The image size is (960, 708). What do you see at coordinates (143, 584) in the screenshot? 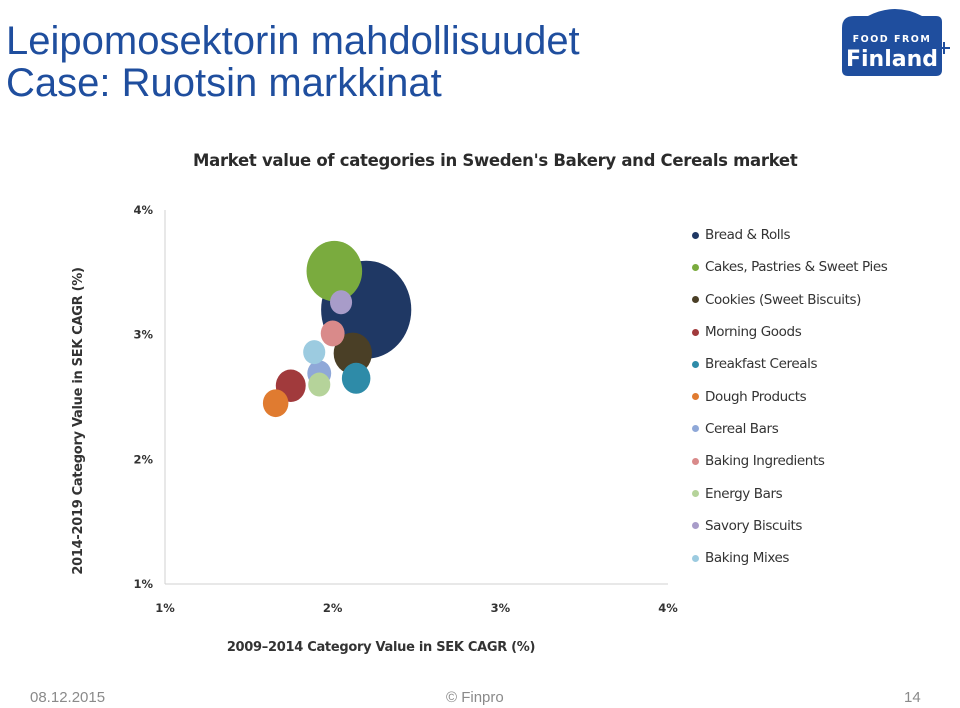
I see `y-tick-label: 1%` at bounding box center [143, 584].